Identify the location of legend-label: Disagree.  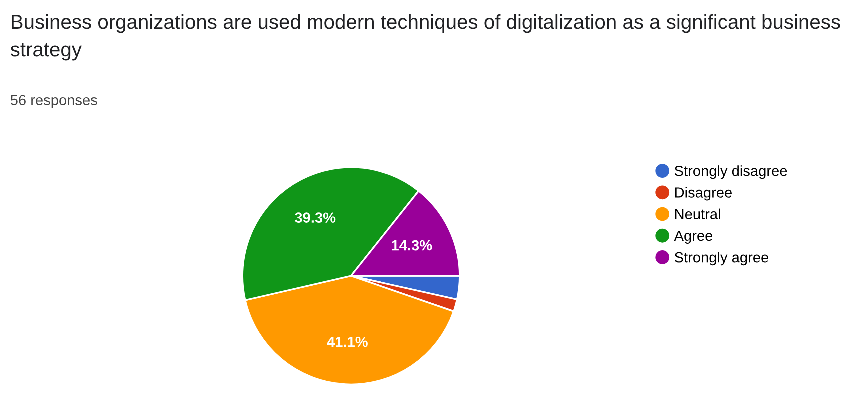
(703, 194).